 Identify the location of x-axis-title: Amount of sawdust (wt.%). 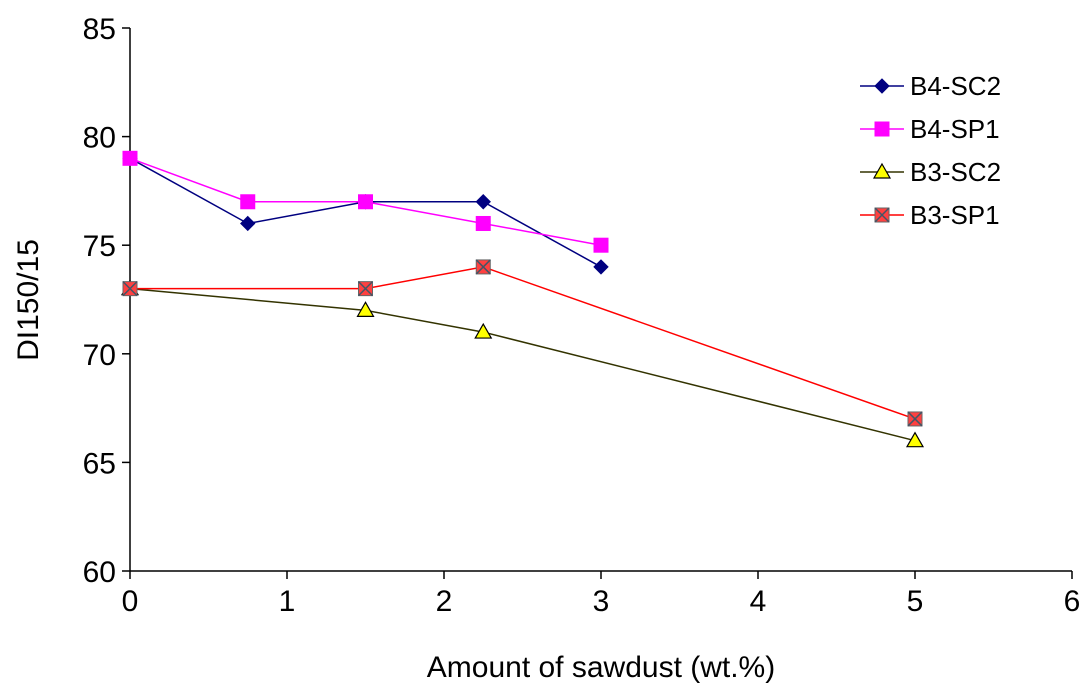
(601, 667).